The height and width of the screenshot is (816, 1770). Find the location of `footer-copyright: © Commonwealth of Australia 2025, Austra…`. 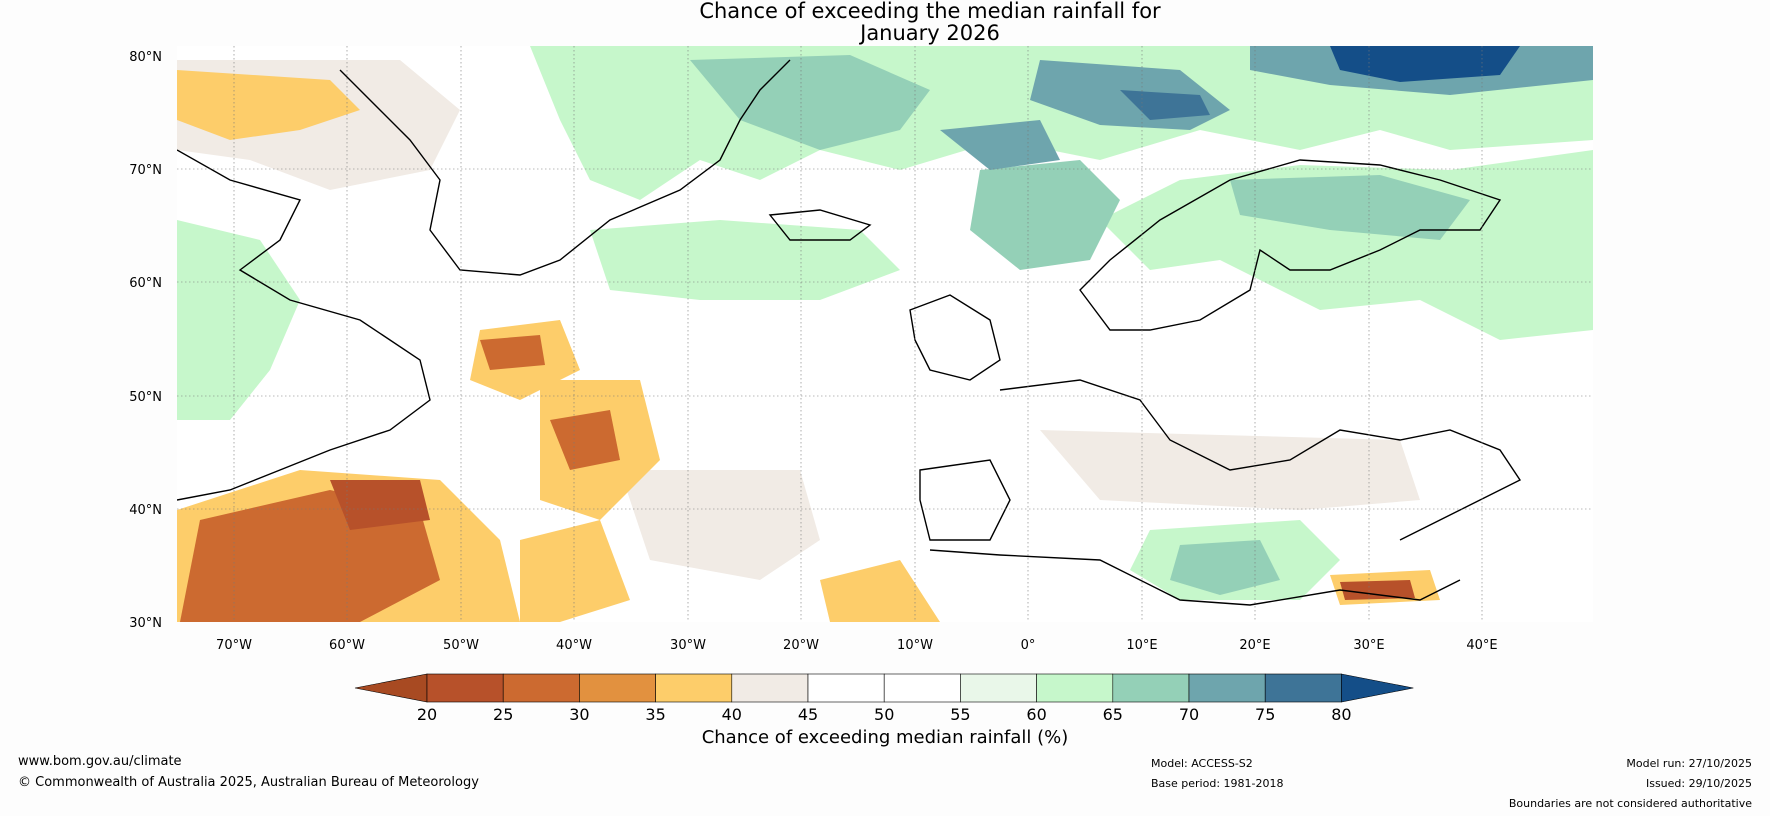

footer-copyright: © Commonwealth of Australia 2025, Austra… is located at coordinates (248, 782).